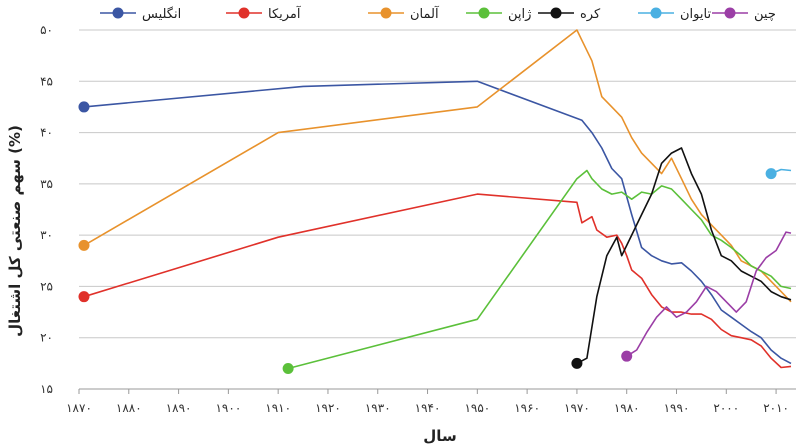 The image size is (810, 448). Describe the element at coordinates (129, 408) in the screenshot. I see `x-tick-label: ۱۸۸۰` at that location.